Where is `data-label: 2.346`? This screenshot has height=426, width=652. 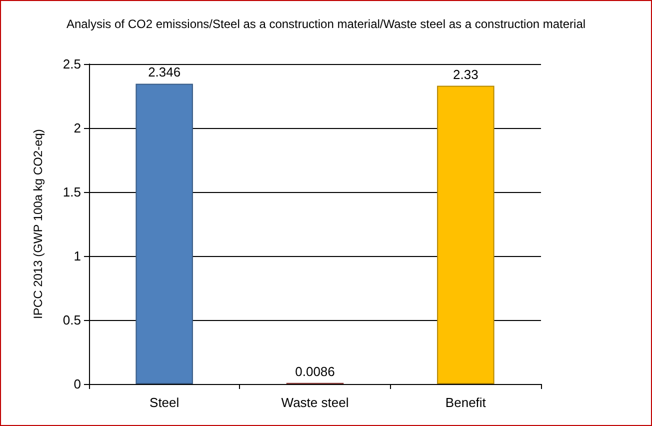 data-label: 2.346 is located at coordinates (164, 72).